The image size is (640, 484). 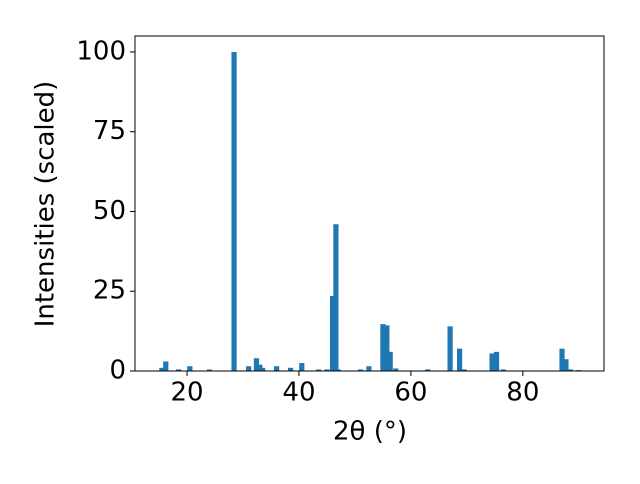 What do you see at coordinates (187, 393) in the screenshot?
I see `x-tick-label: 20` at bounding box center [187, 393].